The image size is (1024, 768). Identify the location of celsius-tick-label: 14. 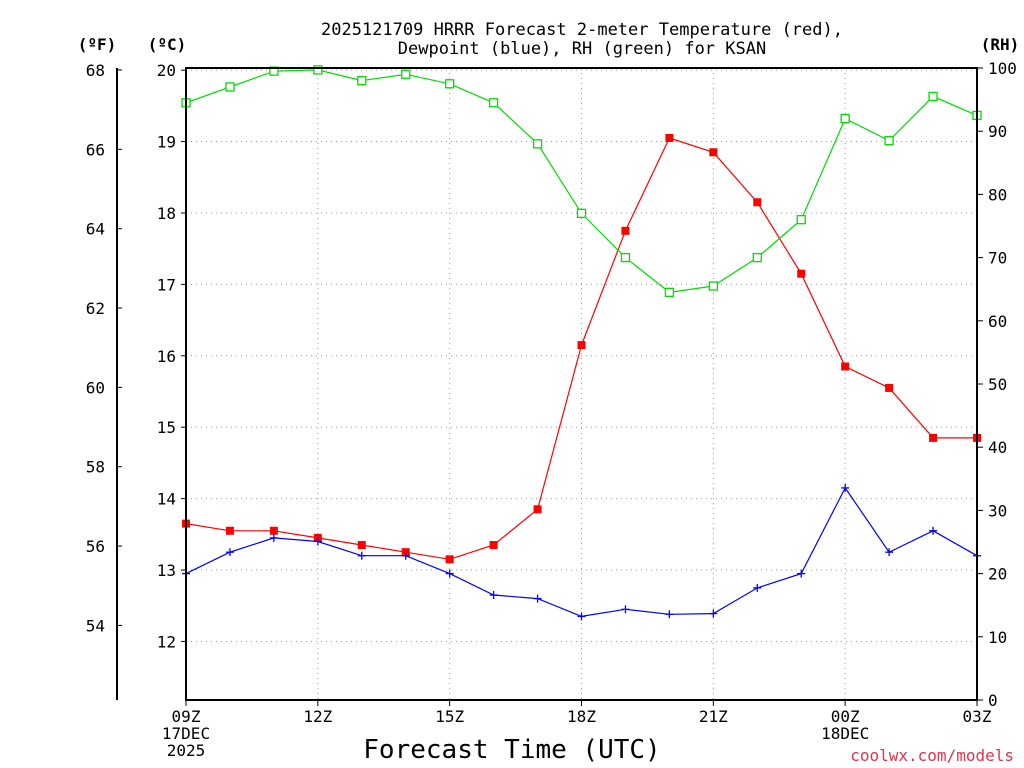
(166, 499).